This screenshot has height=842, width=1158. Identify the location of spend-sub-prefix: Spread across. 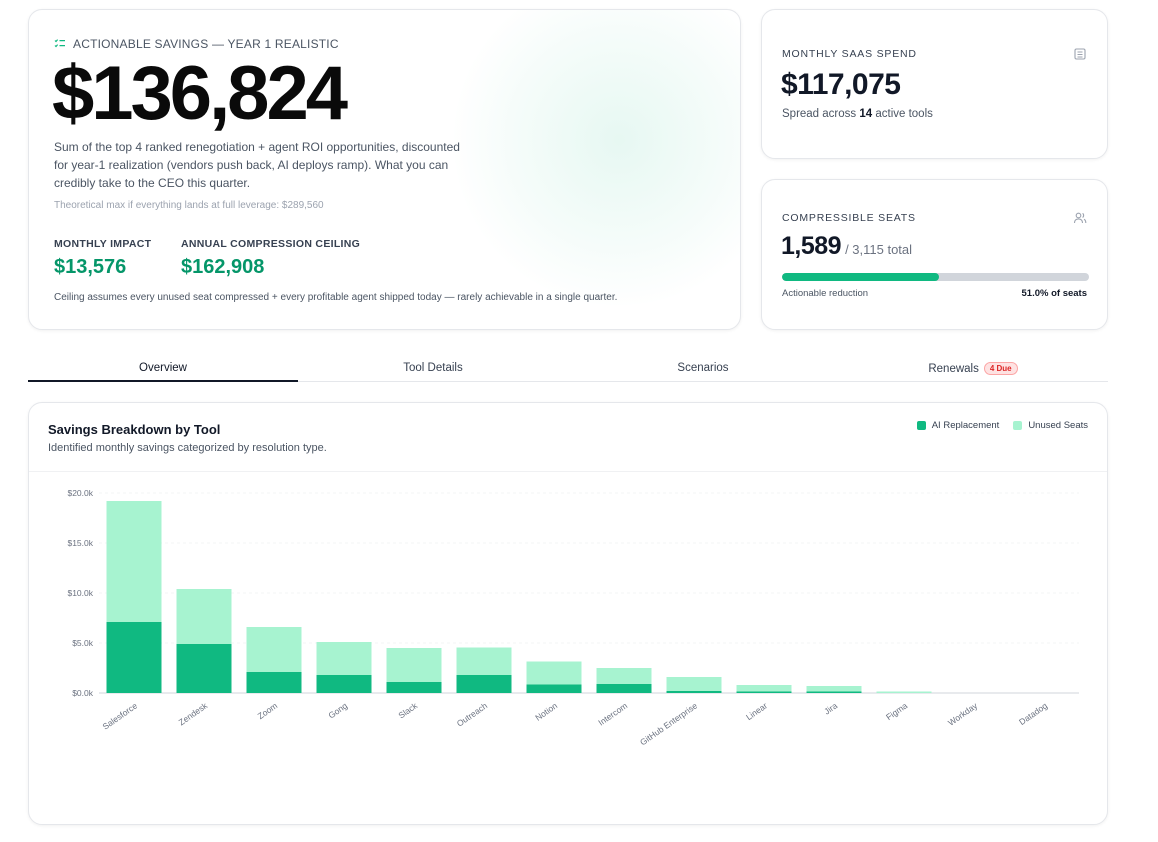
(819, 114).